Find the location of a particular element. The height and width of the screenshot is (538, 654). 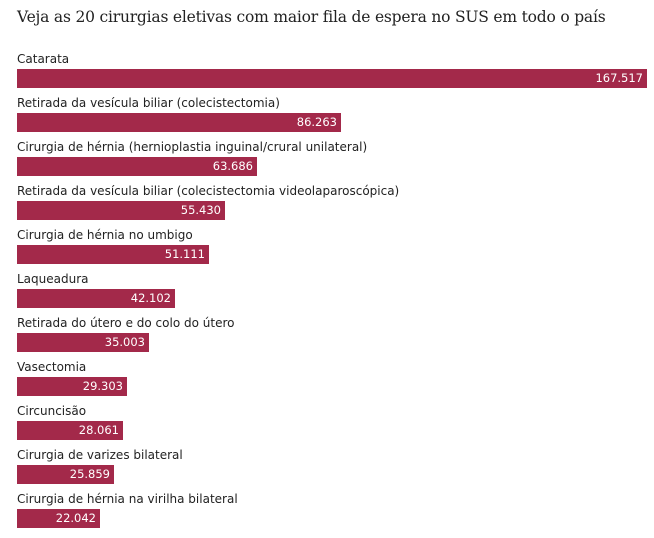

bar: 28.061 is located at coordinates (70, 430).